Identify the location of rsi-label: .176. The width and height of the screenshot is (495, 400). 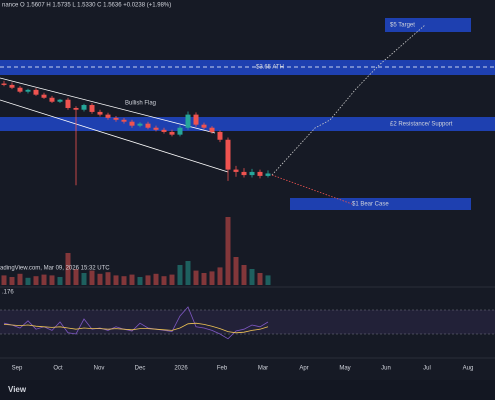
(8, 293).